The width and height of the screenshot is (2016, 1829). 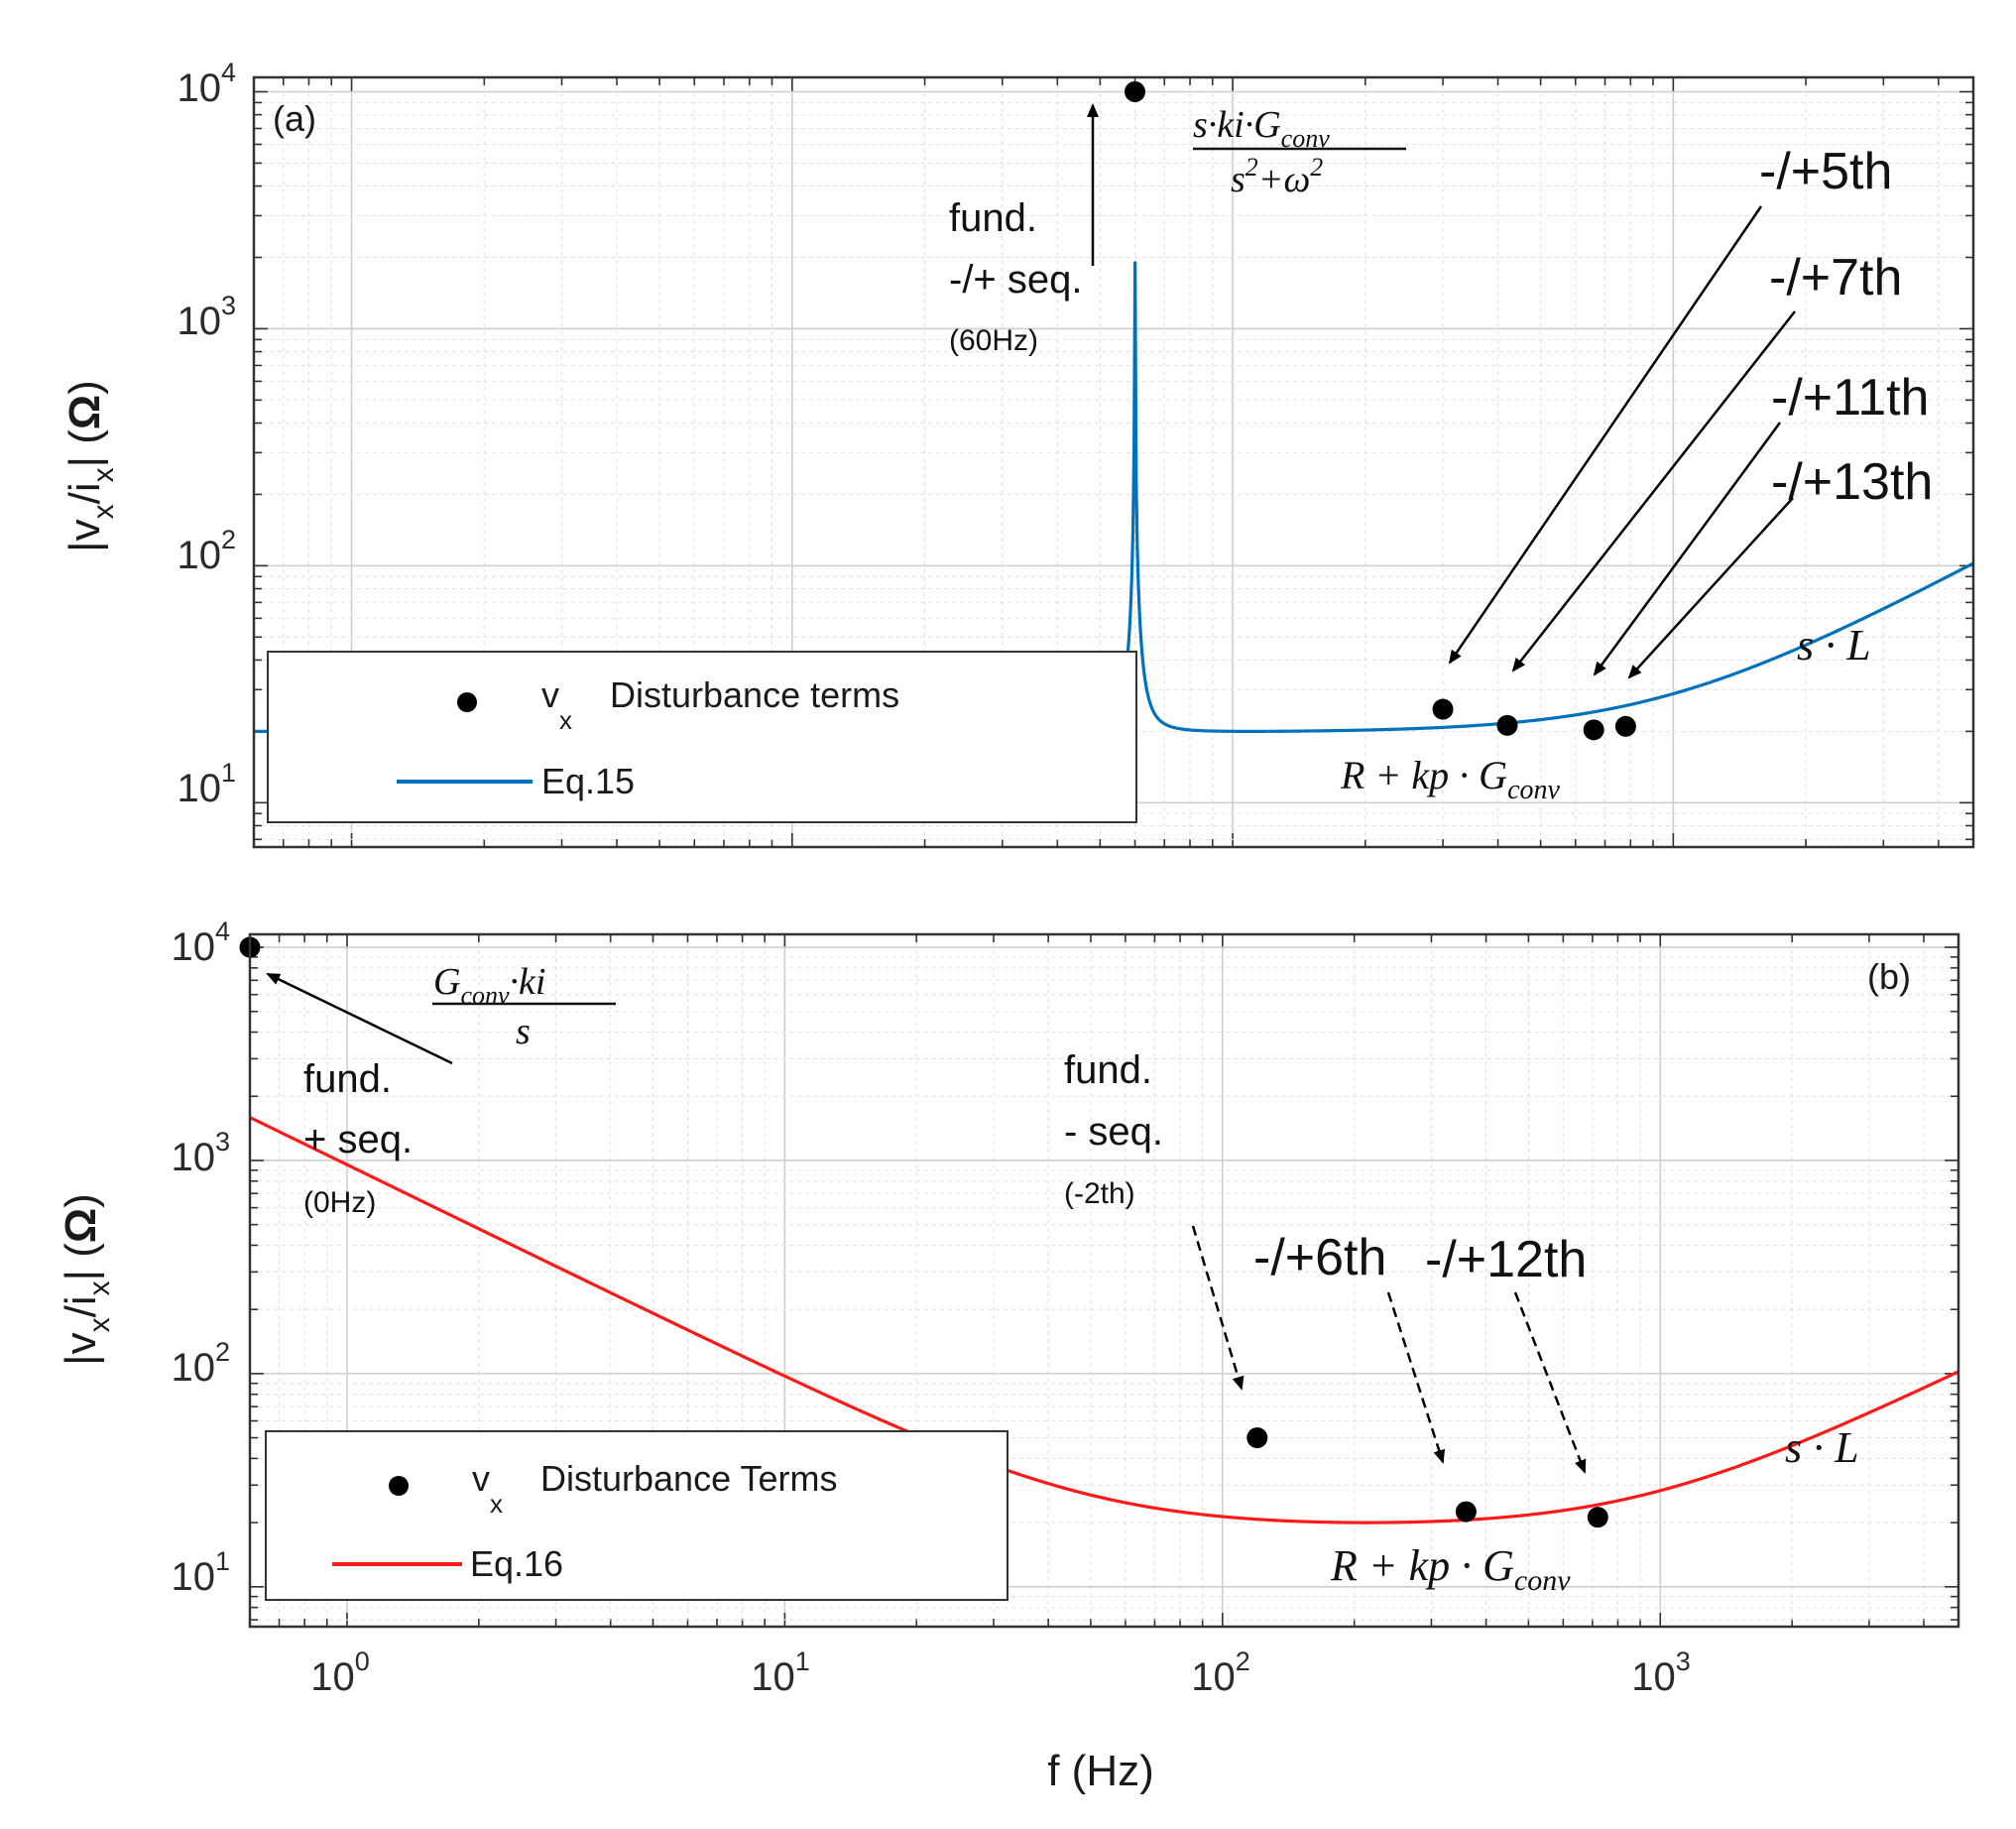 I want to click on legend-b: vx Disturbance Terms Eq.16, so click(x=636, y=1515).